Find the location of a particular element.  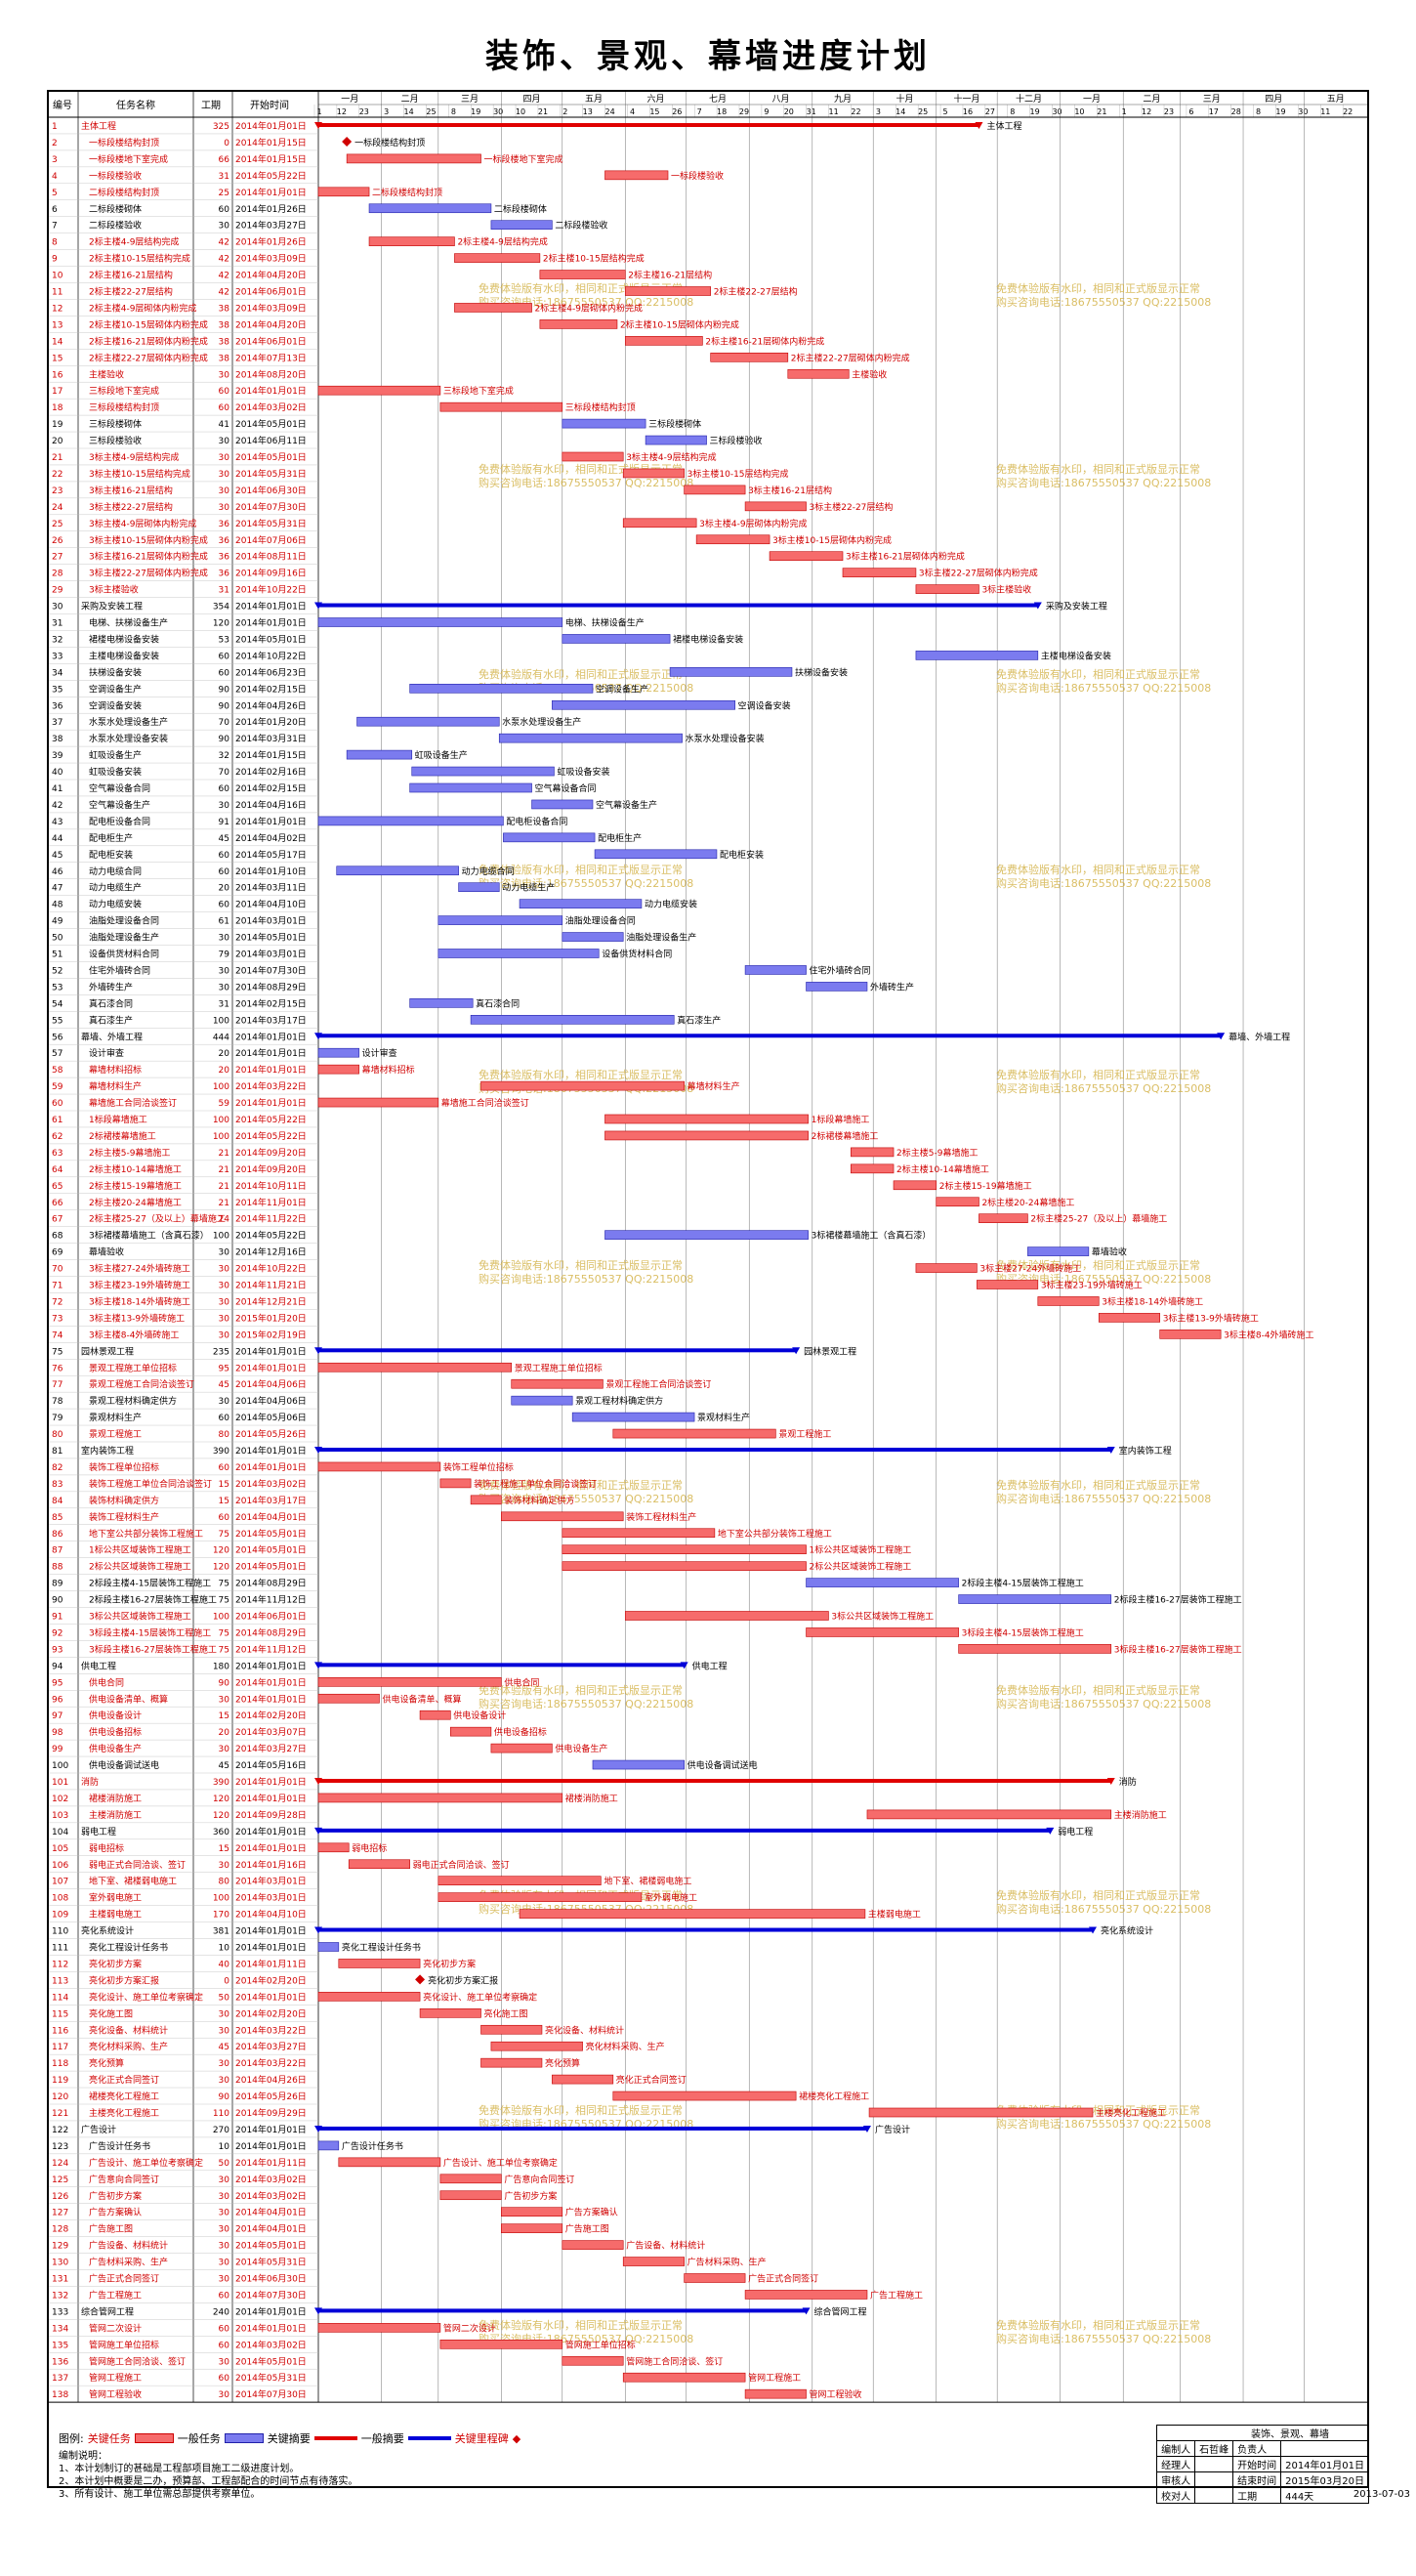

bar-label: 动力电缆合同 is located at coordinates (489, 871).